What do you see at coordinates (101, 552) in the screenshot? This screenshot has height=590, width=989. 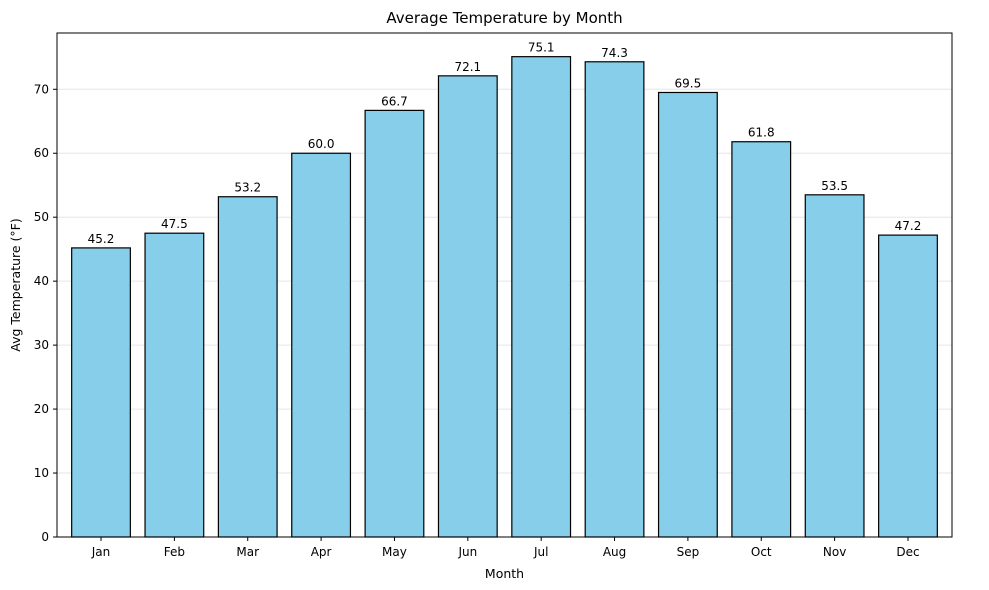 I see `x-tick-label-jan: Jan` at bounding box center [101, 552].